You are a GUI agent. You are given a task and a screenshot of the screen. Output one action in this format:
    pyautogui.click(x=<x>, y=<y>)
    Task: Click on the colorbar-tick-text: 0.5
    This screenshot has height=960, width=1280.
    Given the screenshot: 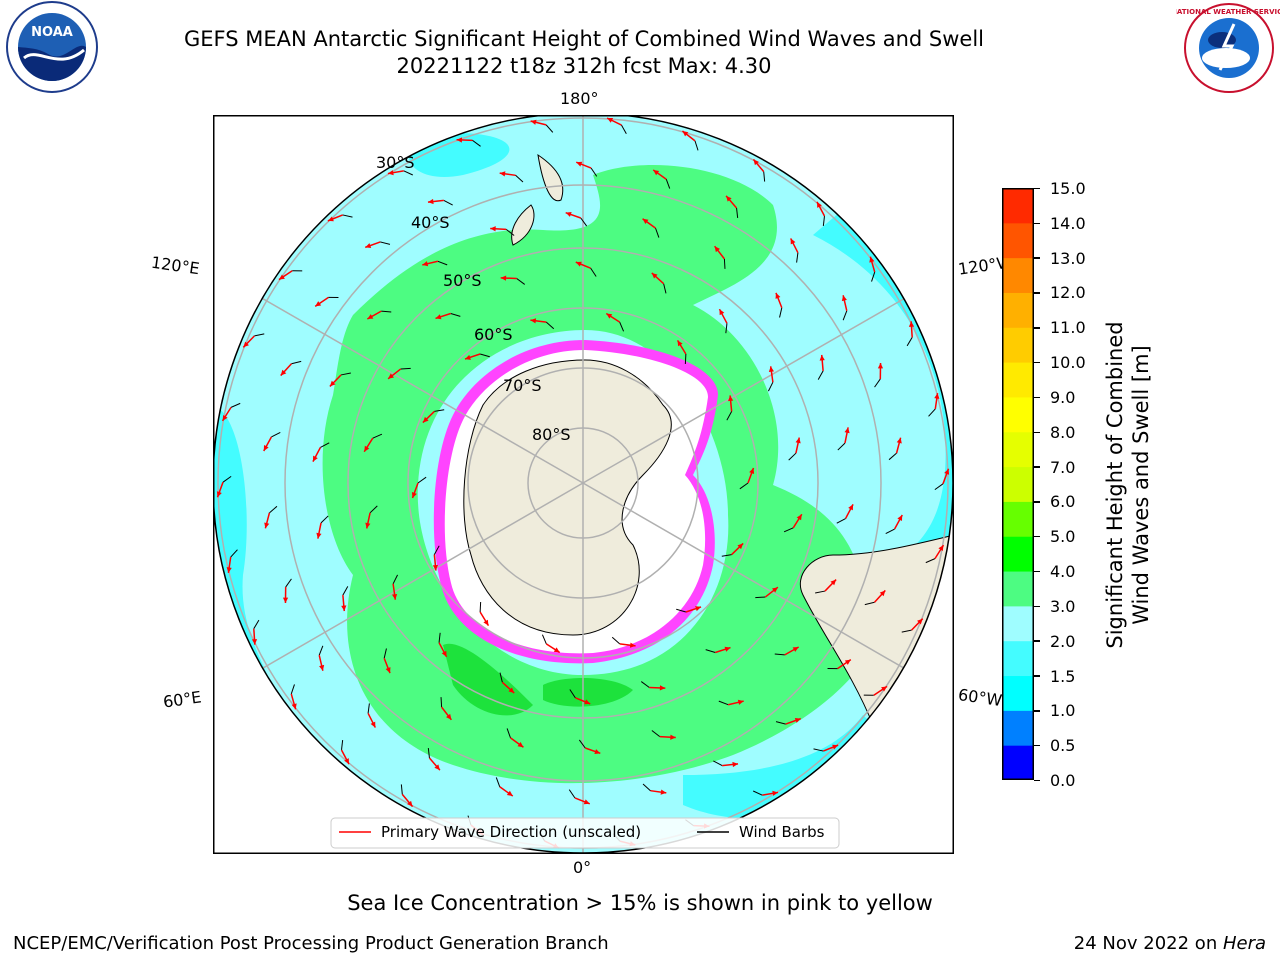 What is the action you would take?
    pyautogui.click(x=1063, y=746)
    